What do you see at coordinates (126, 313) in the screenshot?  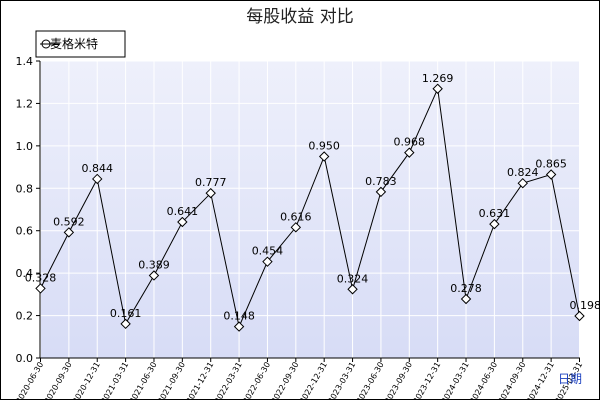 I see `data-label: 0.161` at bounding box center [126, 313].